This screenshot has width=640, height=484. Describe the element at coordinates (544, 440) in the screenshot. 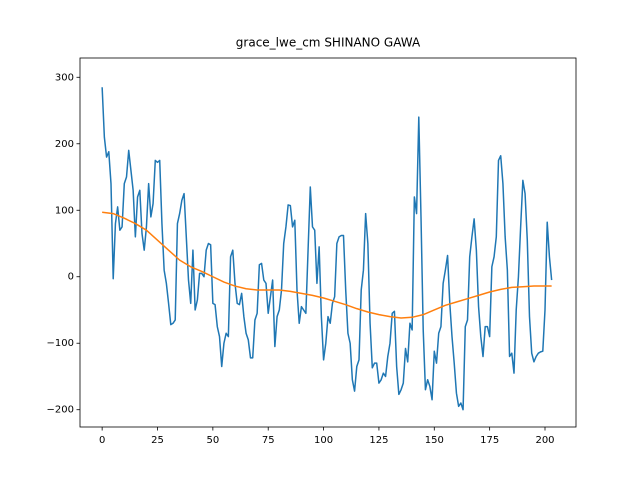

I see `x-tick-label: 200` at that location.